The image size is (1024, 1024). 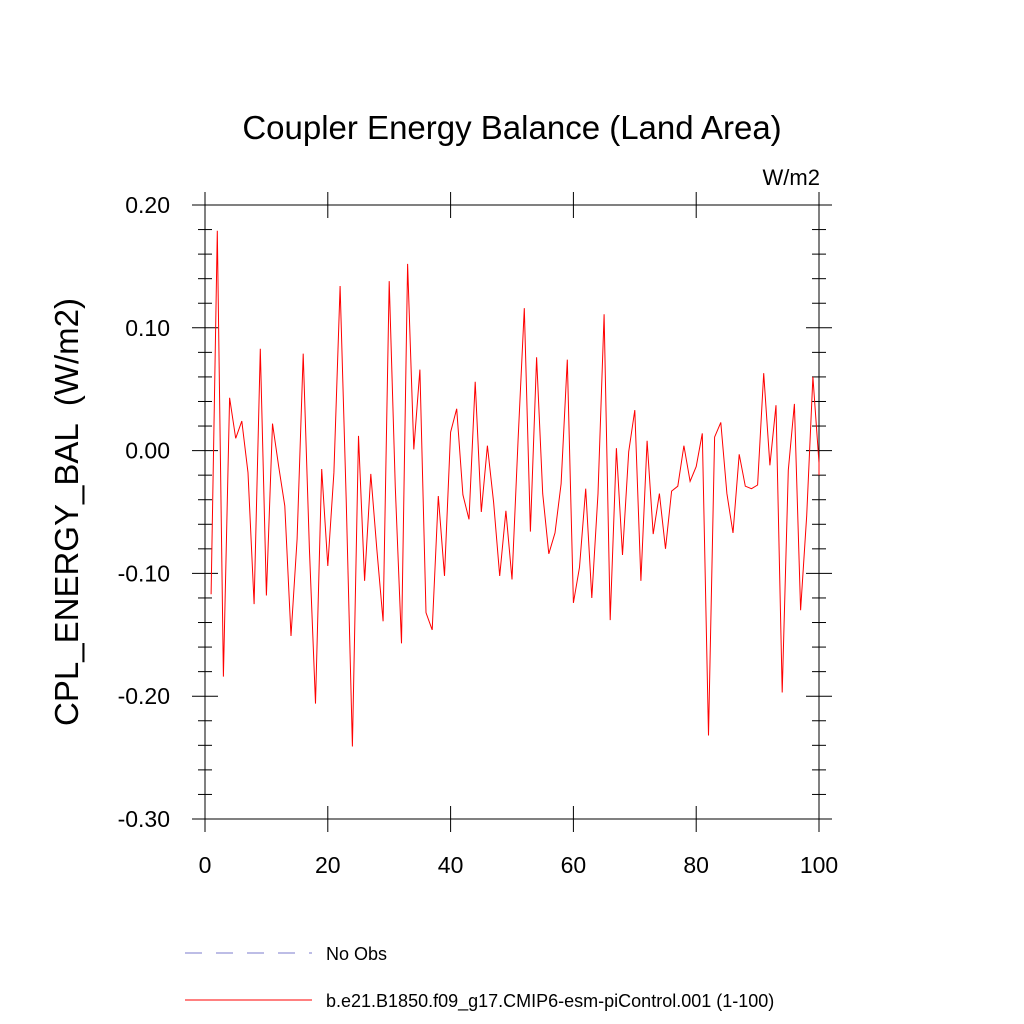 I want to click on y-tick-label: 0.20, so click(x=147, y=205).